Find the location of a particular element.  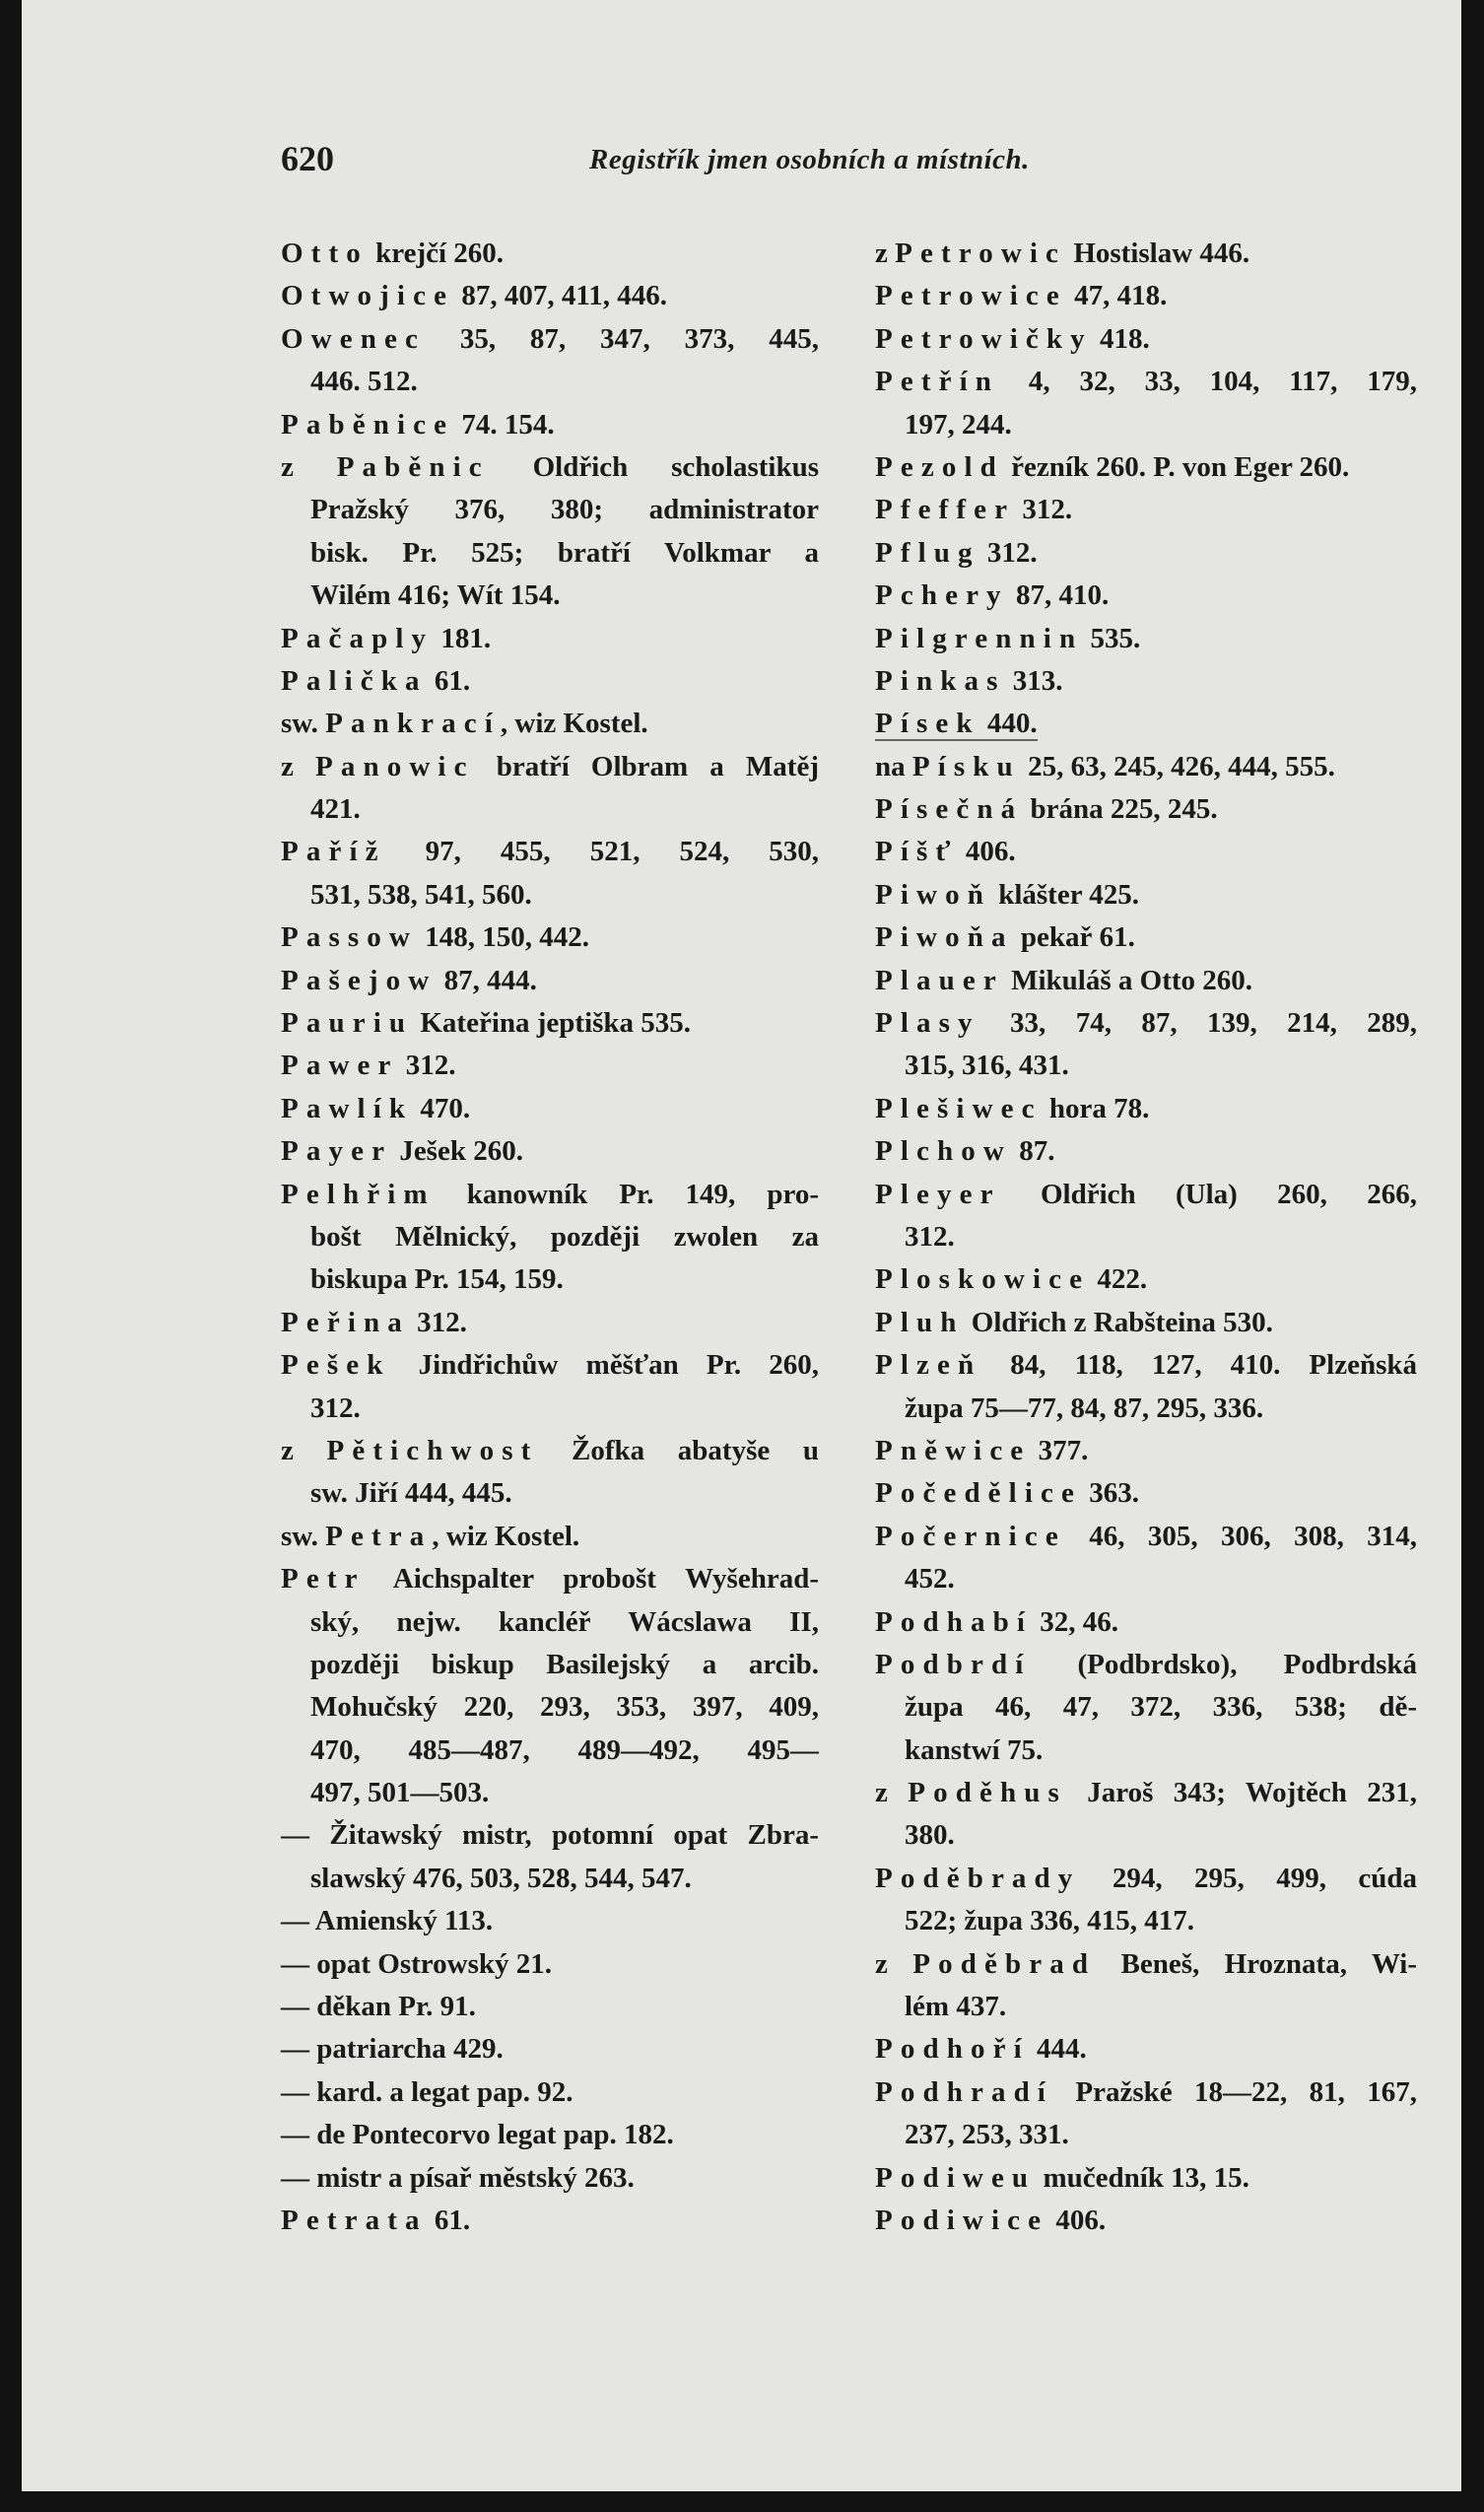

index-entry: Pašejow 87, 444. is located at coordinates (550, 981).